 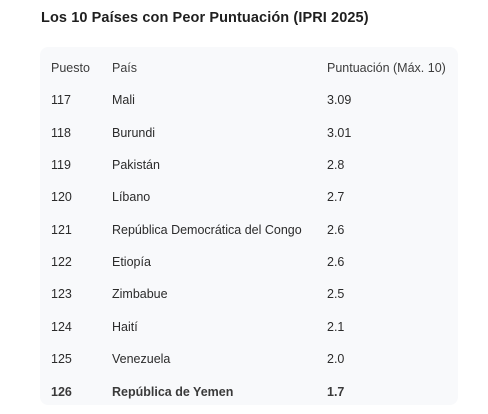 I want to click on table-row: 121 República Democrática del Congo 2.6, so click(x=249, y=231).